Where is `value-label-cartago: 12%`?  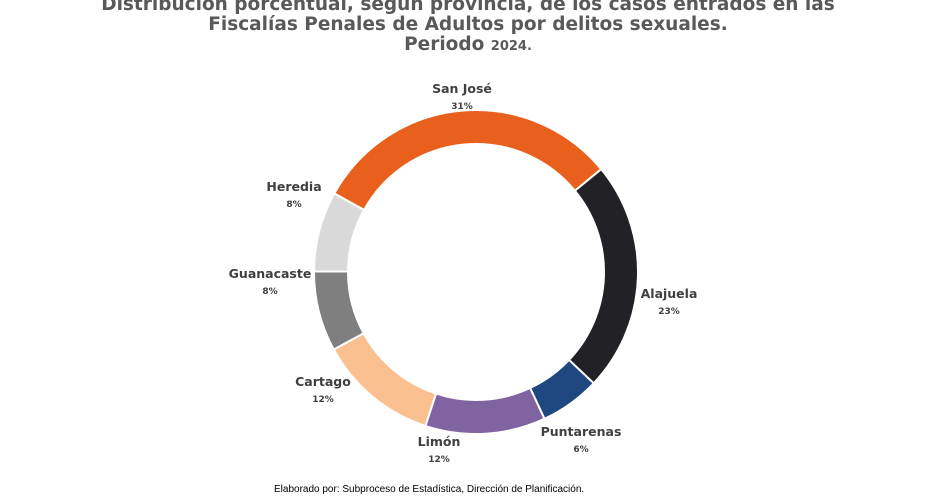 value-label-cartago: 12% is located at coordinates (323, 400).